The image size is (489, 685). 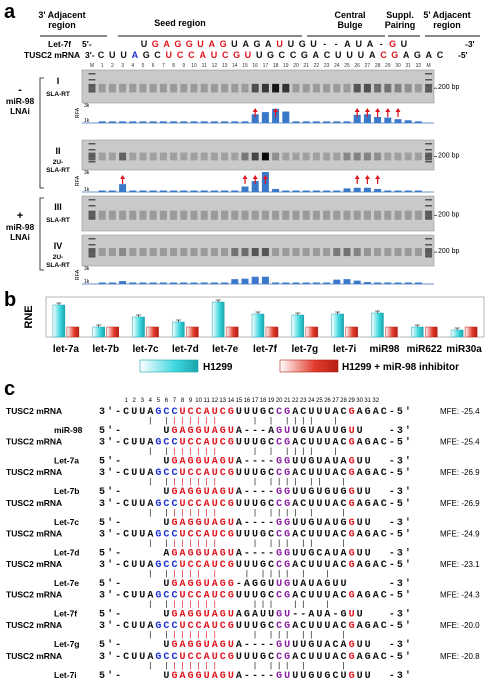 What do you see at coordinates (392, 504) in the screenshot?
I see `target-base: -` at bounding box center [392, 504].